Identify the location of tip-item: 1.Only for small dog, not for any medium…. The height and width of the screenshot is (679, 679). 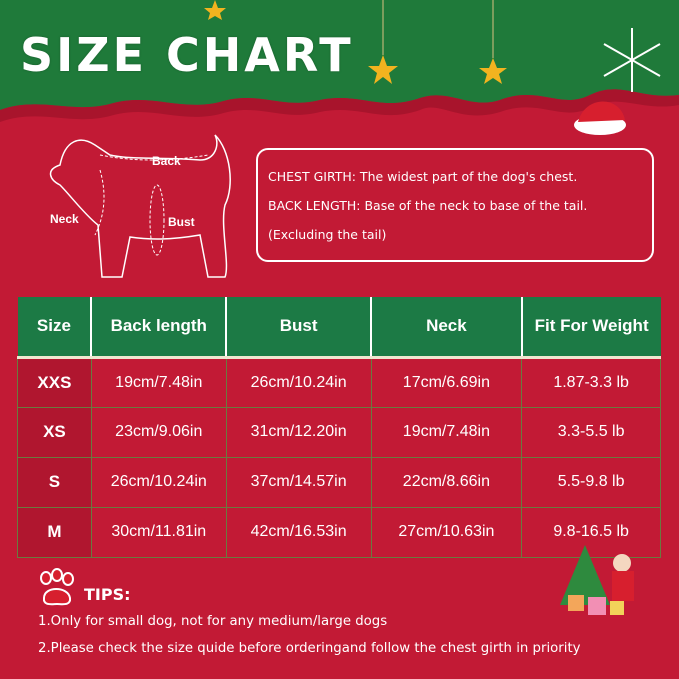
(213, 621).